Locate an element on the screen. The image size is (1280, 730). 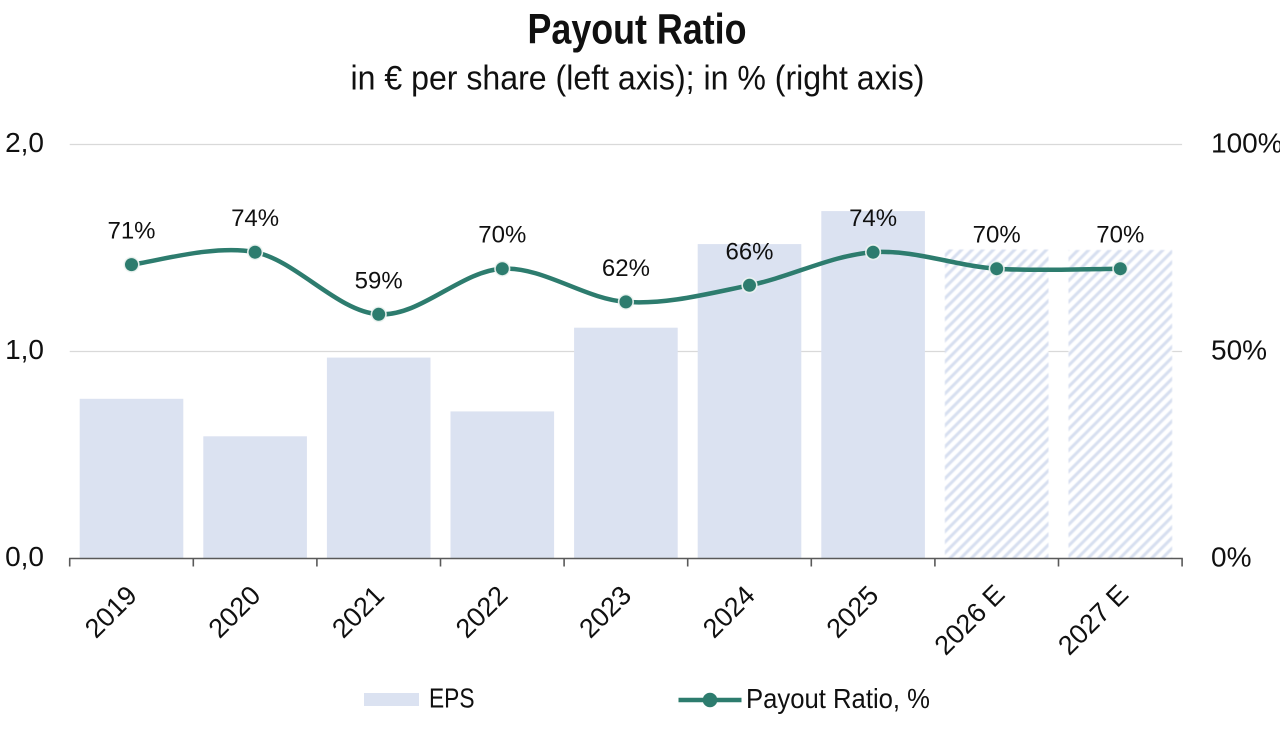
svg-text: 2,0 is located at coordinates (24, 142).